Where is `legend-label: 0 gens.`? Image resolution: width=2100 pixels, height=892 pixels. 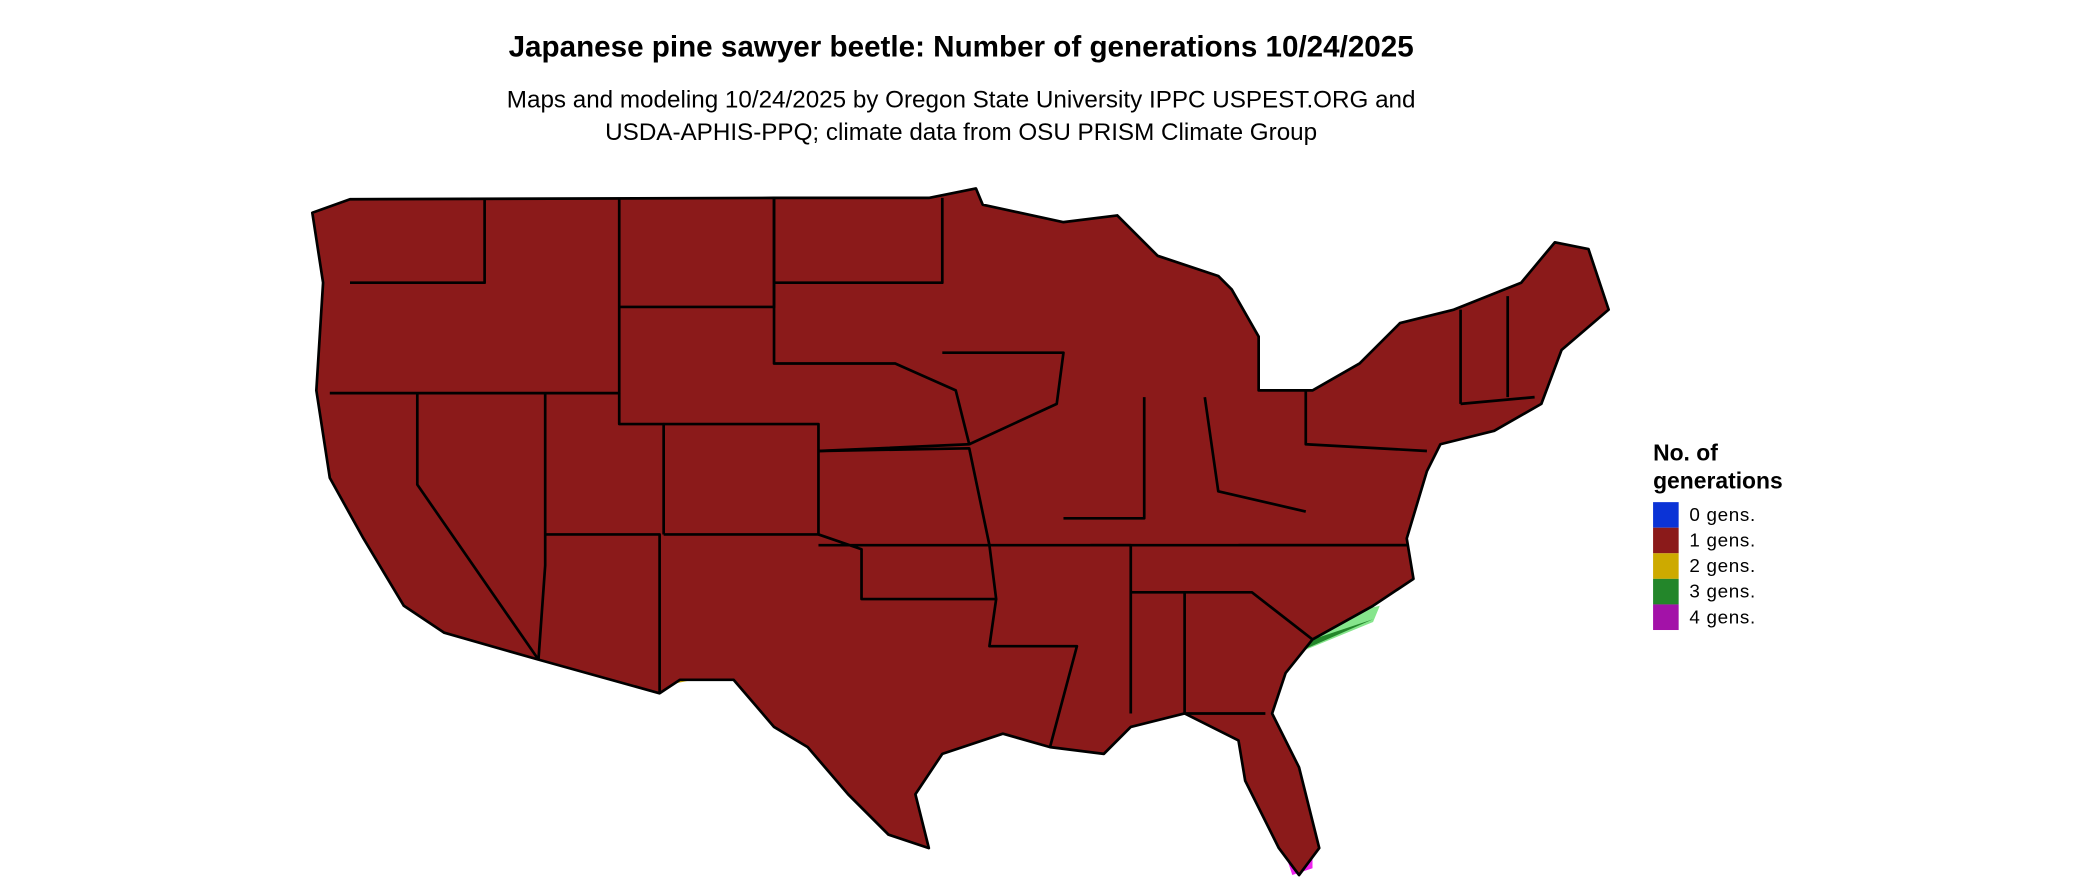
legend-label: 0 gens. is located at coordinates (1722, 514).